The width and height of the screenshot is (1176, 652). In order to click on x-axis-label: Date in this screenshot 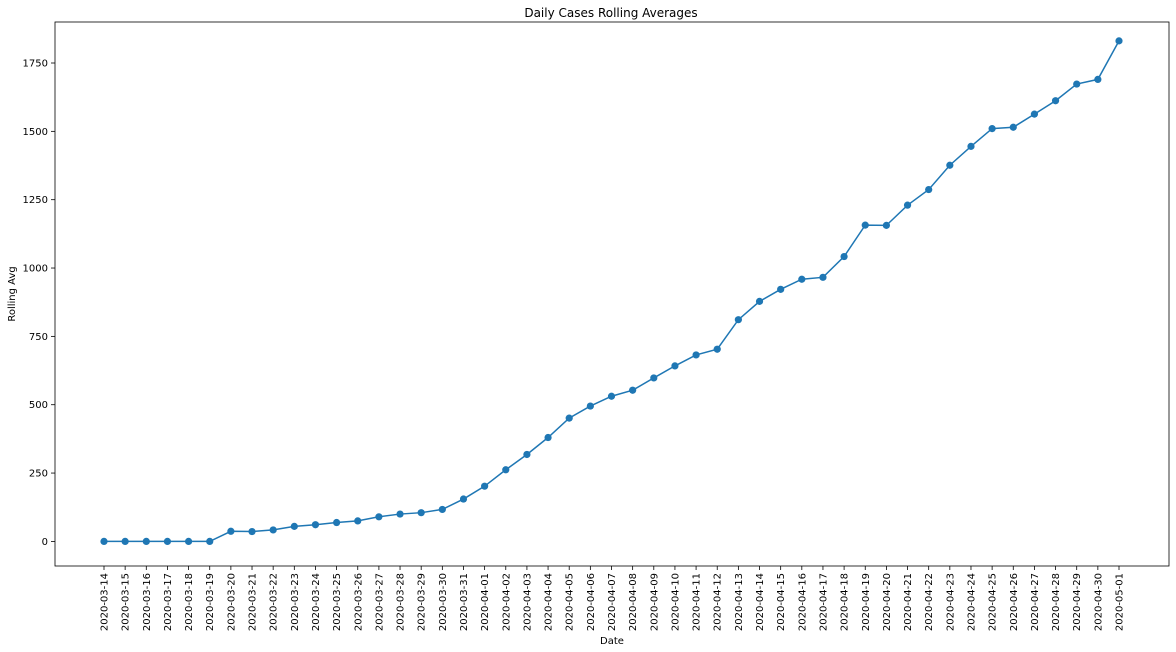, I will do `click(612, 641)`.